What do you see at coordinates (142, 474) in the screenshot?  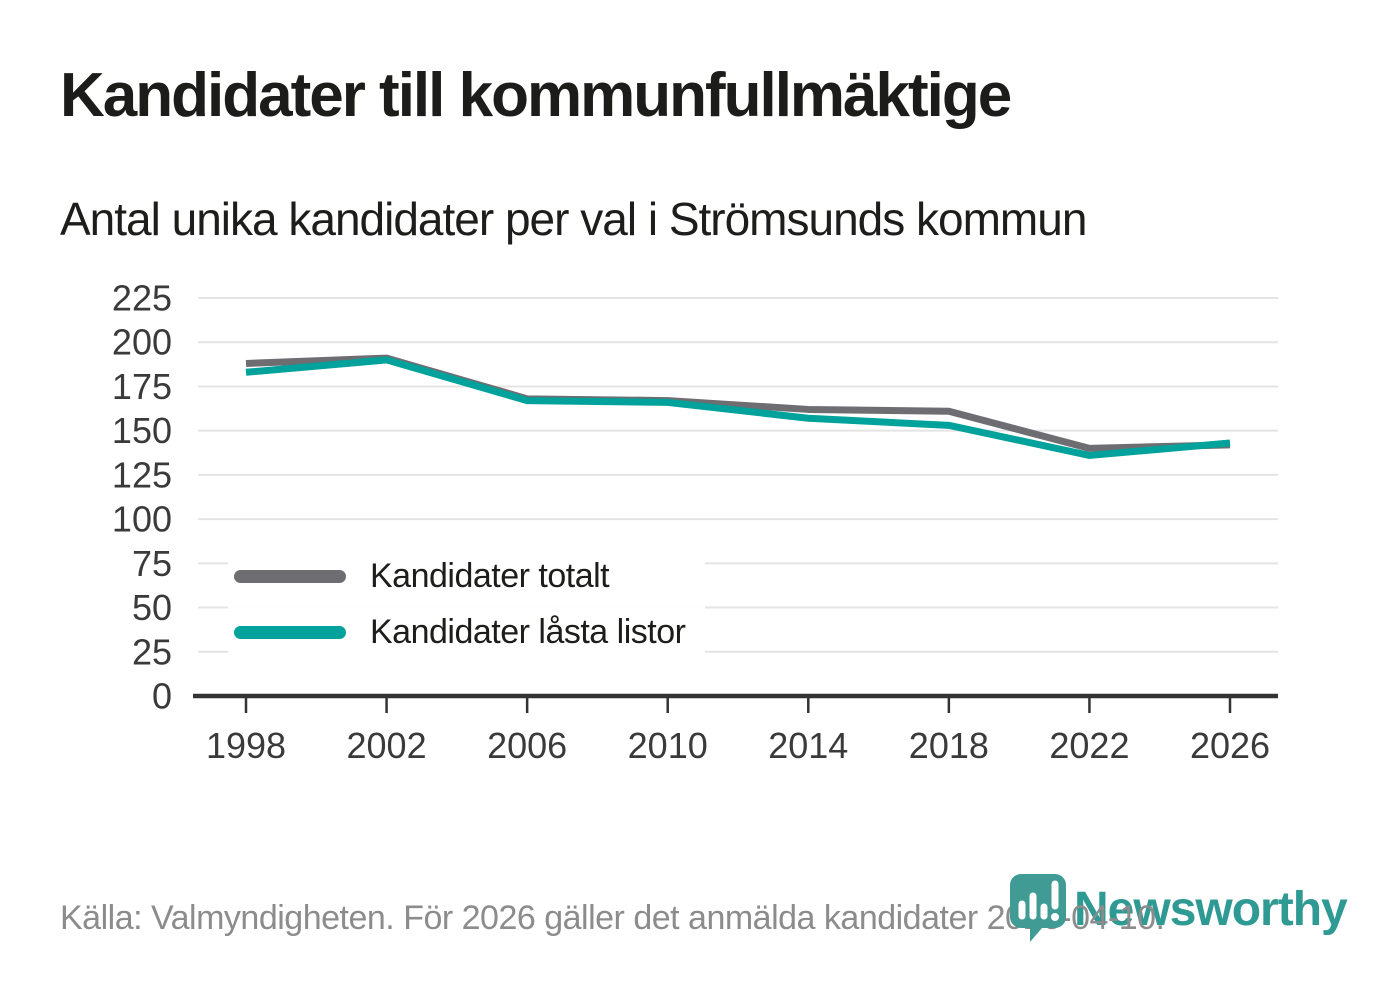 I see `y-tick-label: 125` at bounding box center [142, 474].